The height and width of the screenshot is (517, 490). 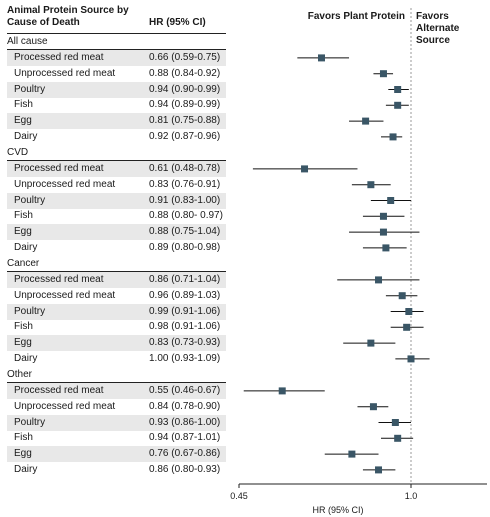 What do you see at coordinates (185, 390) in the screenshot?
I see `hr-value: 0.55 (0.46-0.67)` at bounding box center [185, 390].